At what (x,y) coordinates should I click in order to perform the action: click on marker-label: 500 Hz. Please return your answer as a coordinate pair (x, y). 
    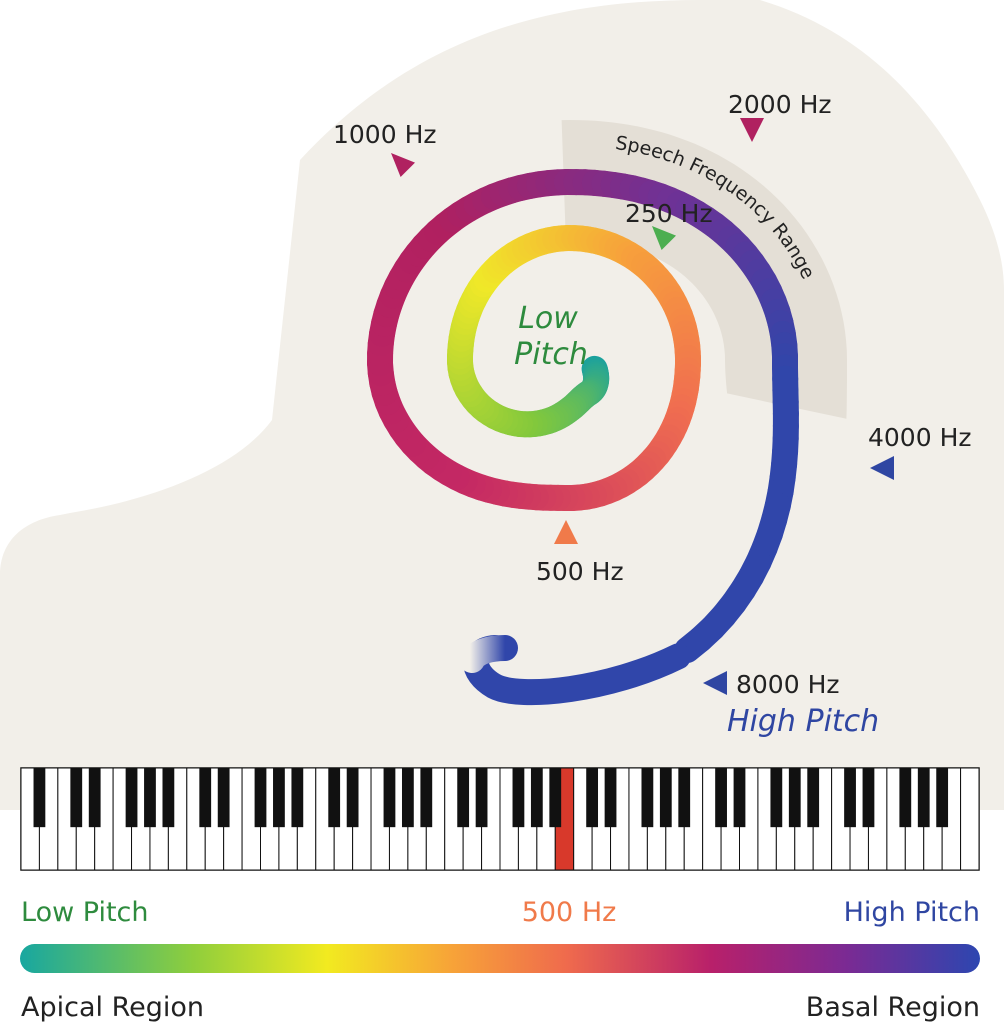
    Looking at the image, I should click on (580, 571).